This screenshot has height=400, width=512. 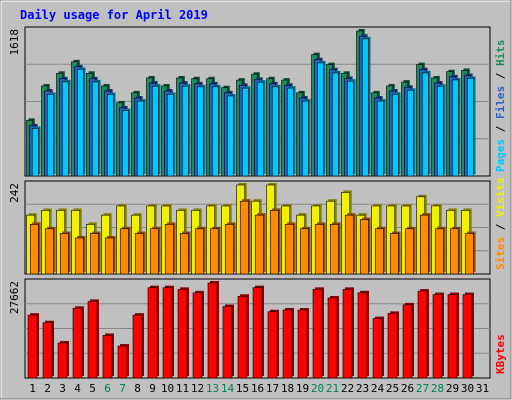 I want to click on max-value-label: 242, so click(x=14, y=193).